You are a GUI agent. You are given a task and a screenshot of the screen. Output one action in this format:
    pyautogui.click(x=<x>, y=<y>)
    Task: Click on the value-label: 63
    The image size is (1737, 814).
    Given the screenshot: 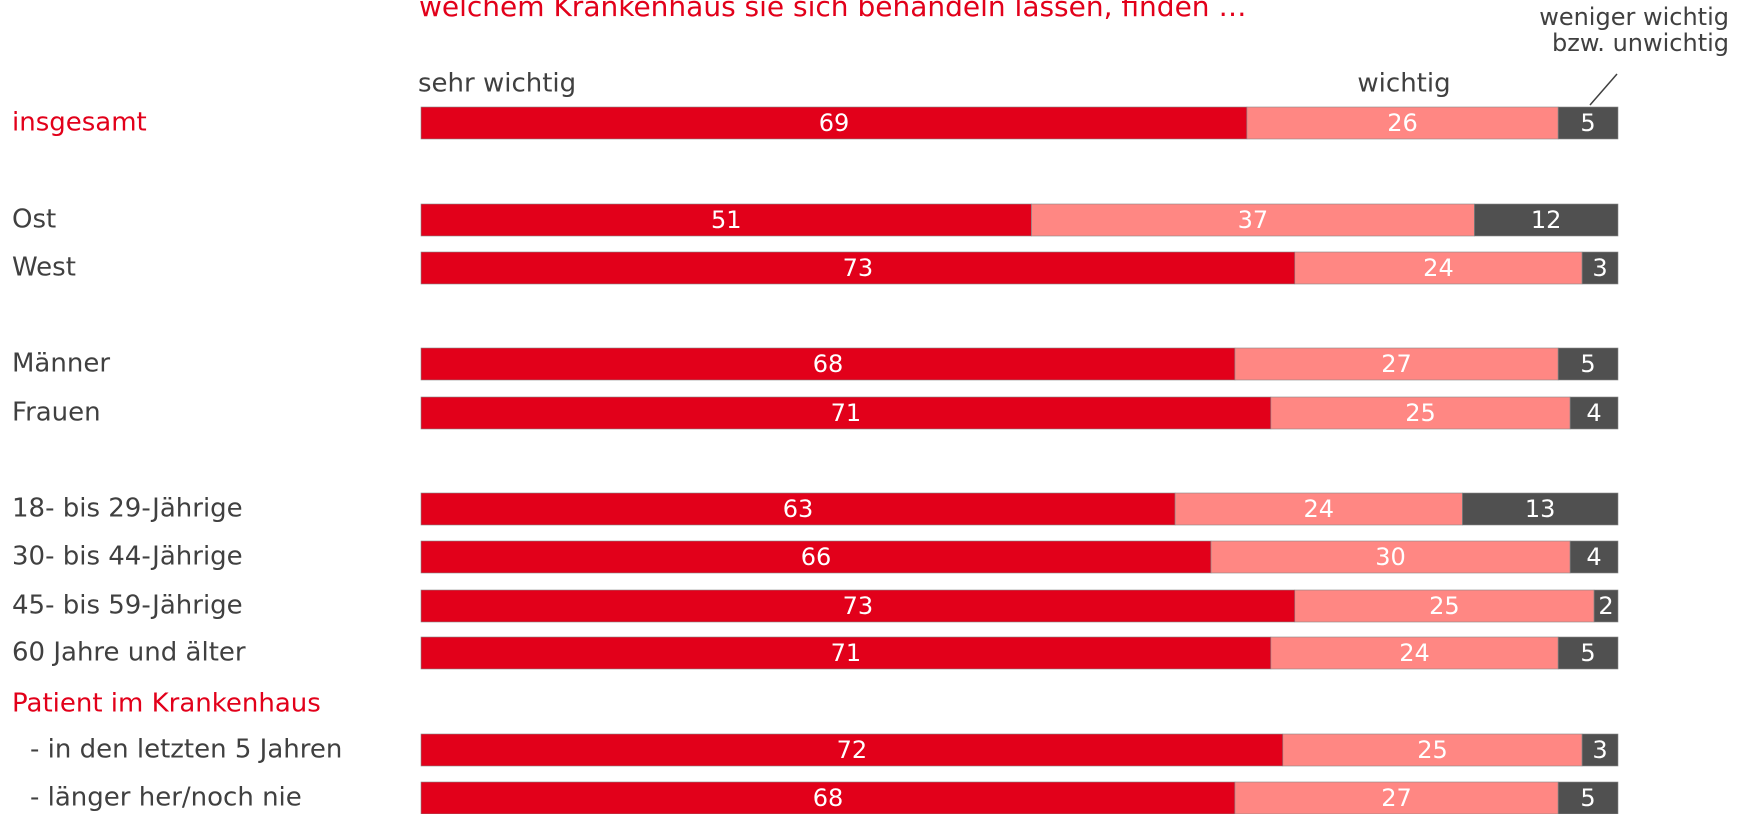 What is the action you would take?
    pyautogui.click(x=798, y=509)
    